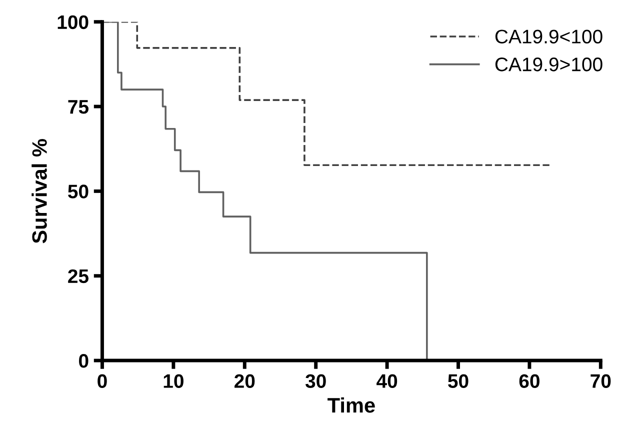 Image resolution: width=639 pixels, height=437 pixels. I want to click on y-axis-title: Survival %, so click(39, 191).